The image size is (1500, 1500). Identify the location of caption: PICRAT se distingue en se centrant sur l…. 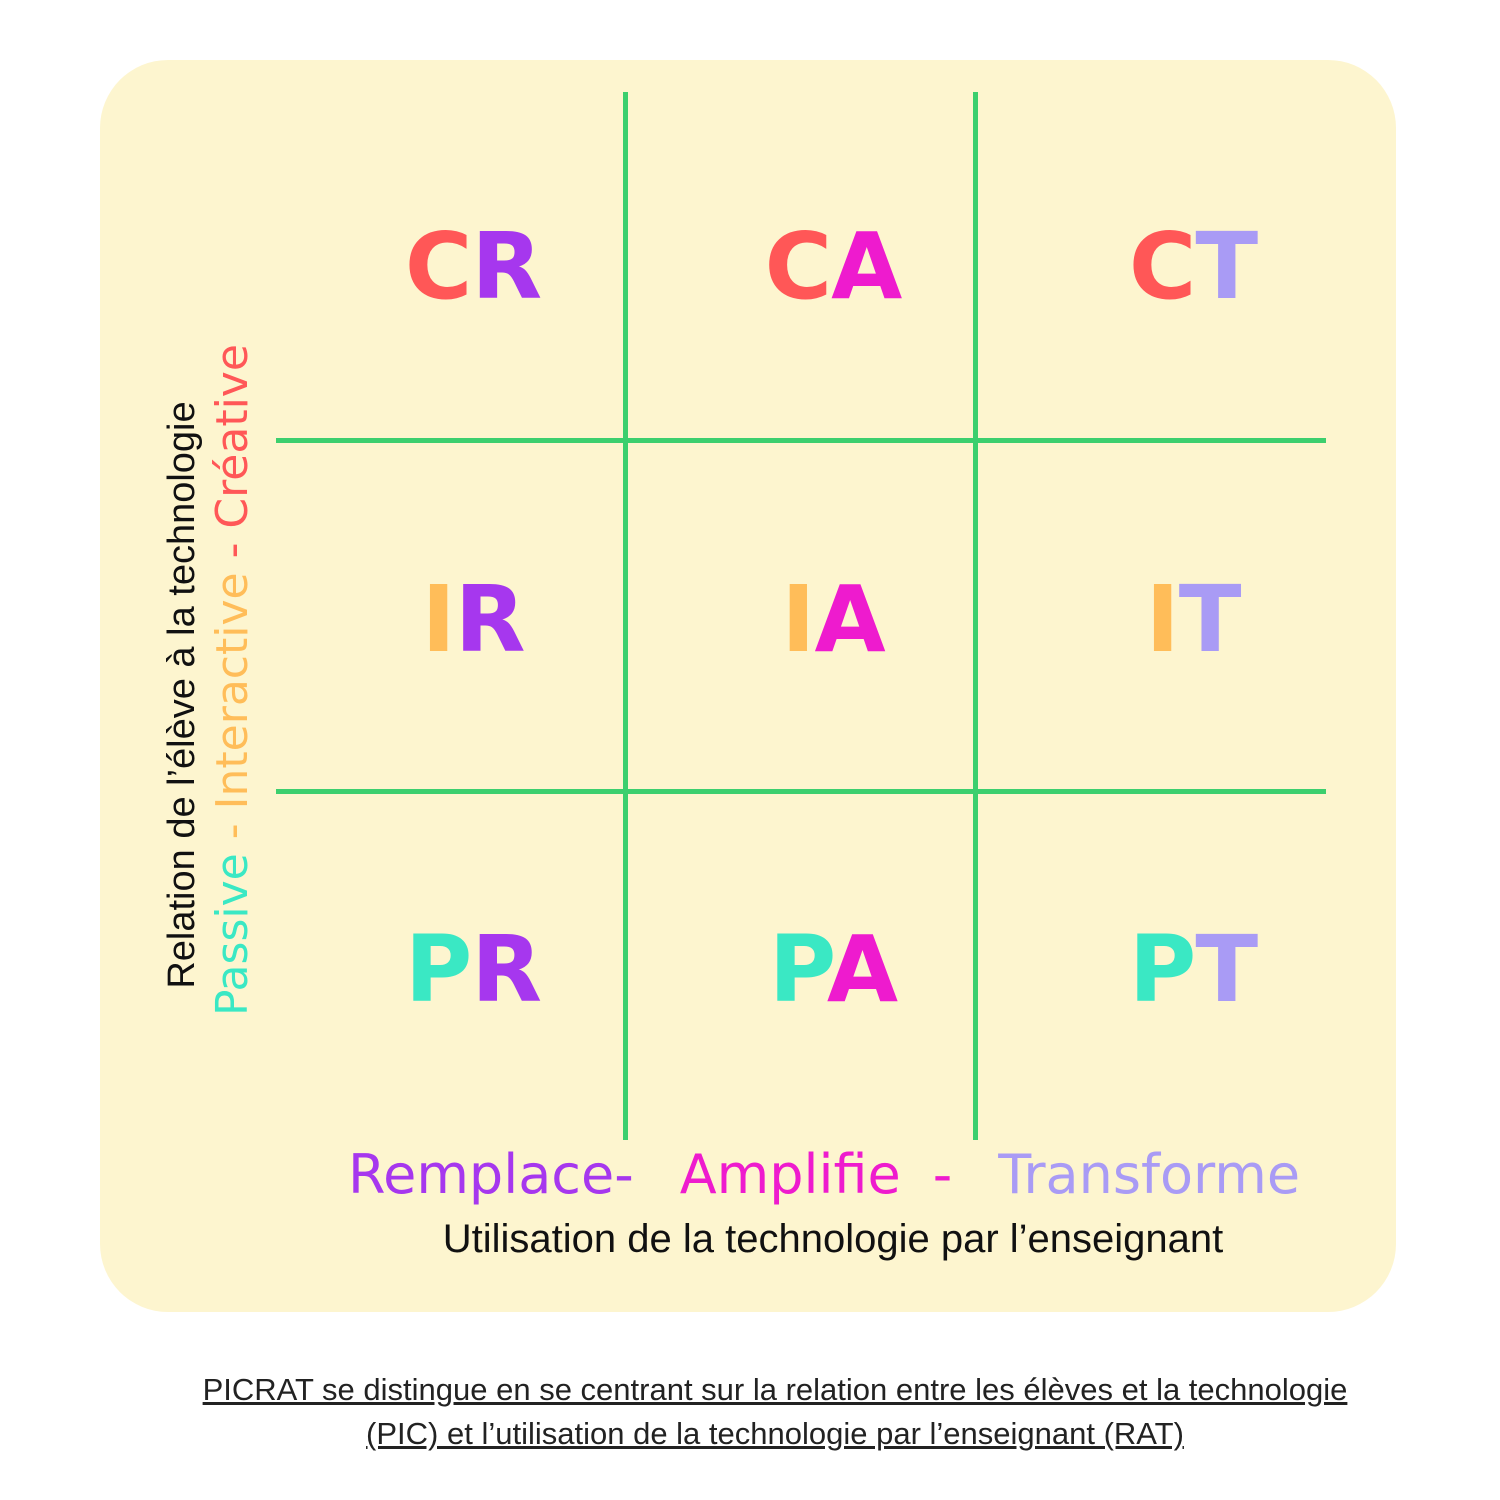
(775, 1412).